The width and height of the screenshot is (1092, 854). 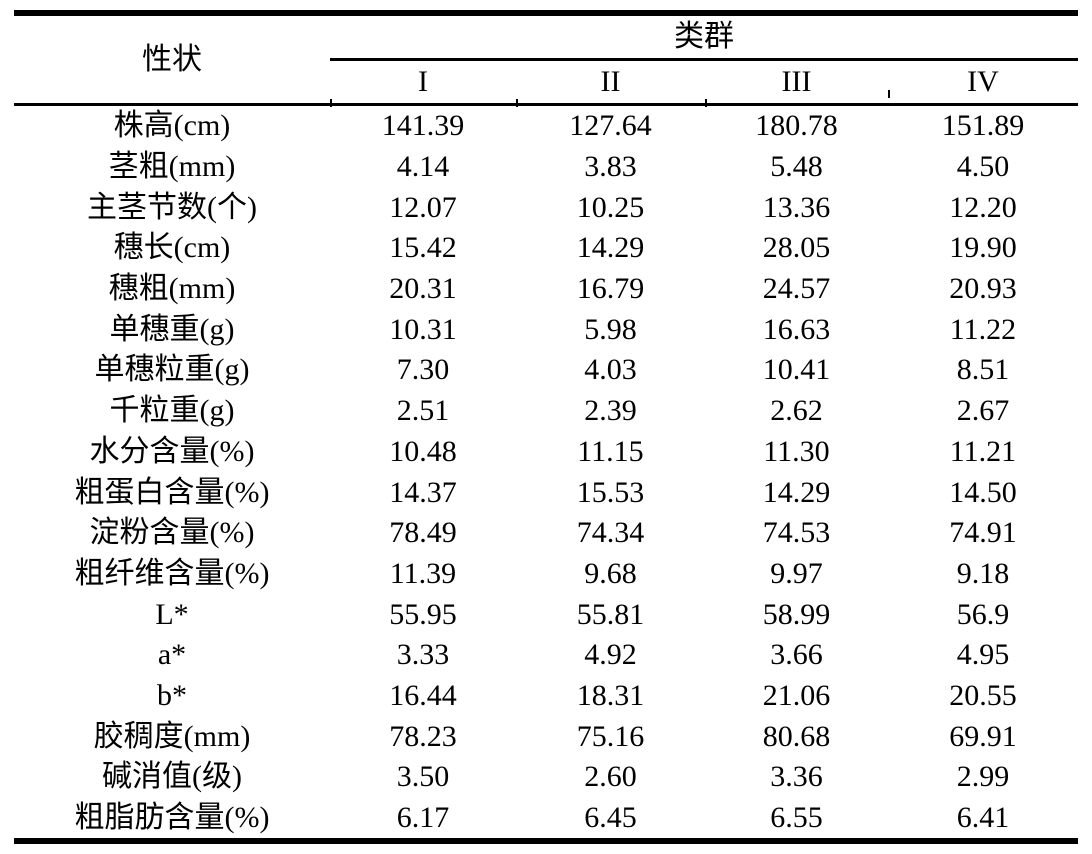 I want to click on table-row: L* 55.95 55.81 58.99 56.9, so click(x=546, y=614).